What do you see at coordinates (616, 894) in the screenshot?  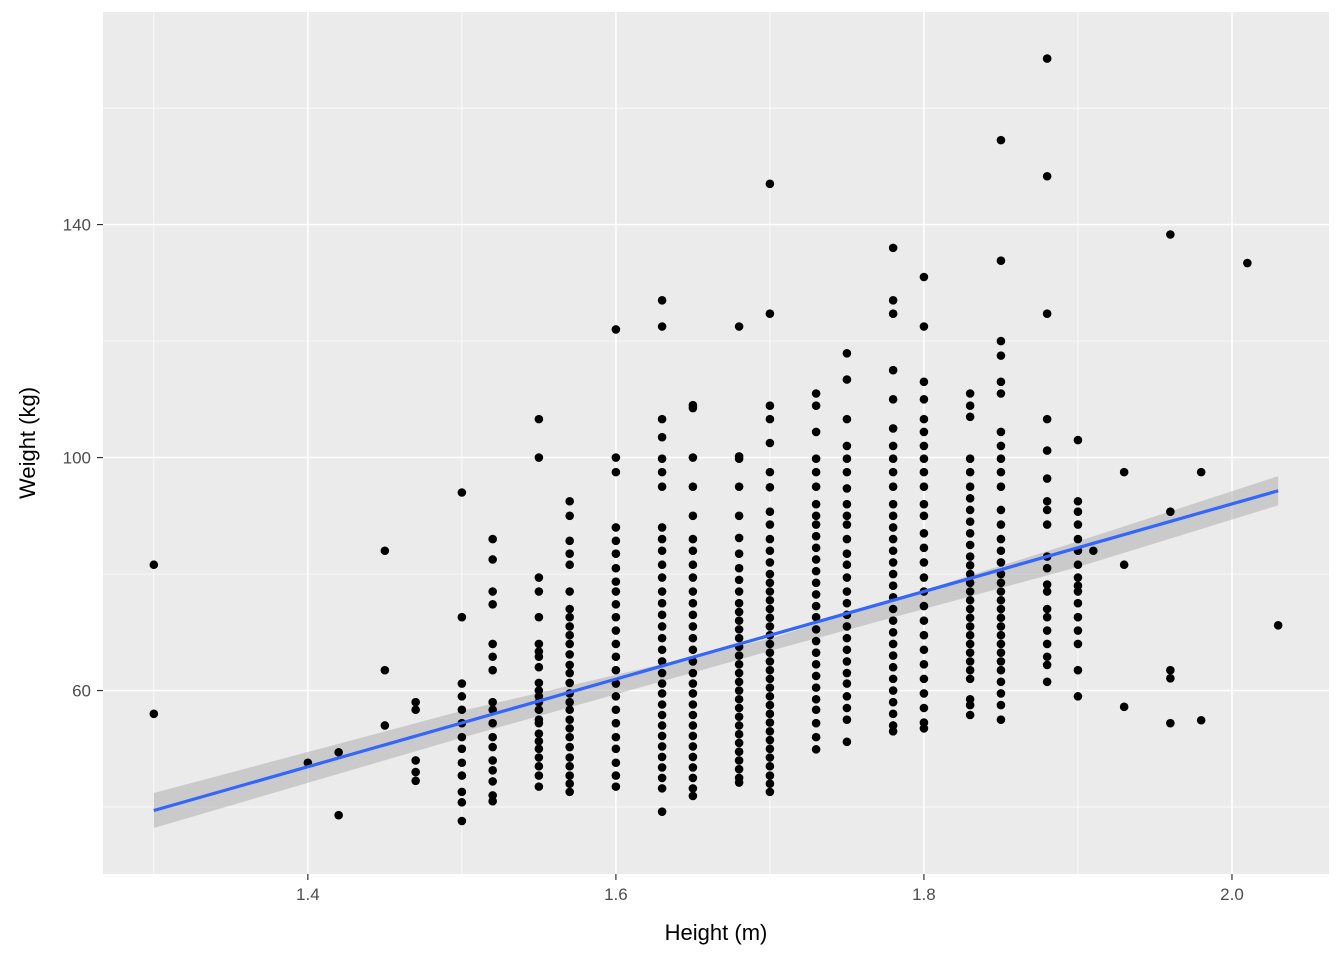 I see `x-tick-label: 1.6` at bounding box center [616, 894].